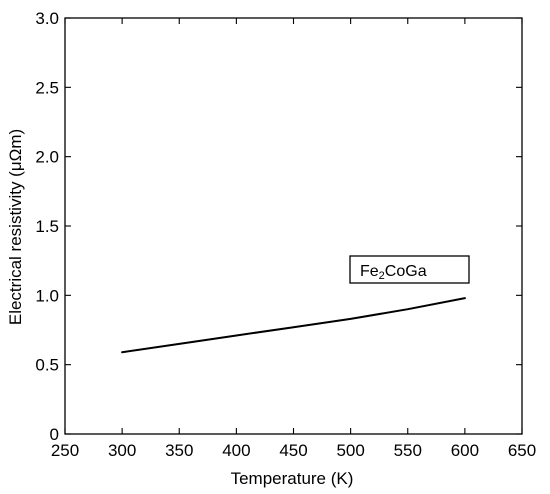  What do you see at coordinates (47, 18) in the screenshot?
I see `y-tick-label: 3.0` at bounding box center [47, 18].